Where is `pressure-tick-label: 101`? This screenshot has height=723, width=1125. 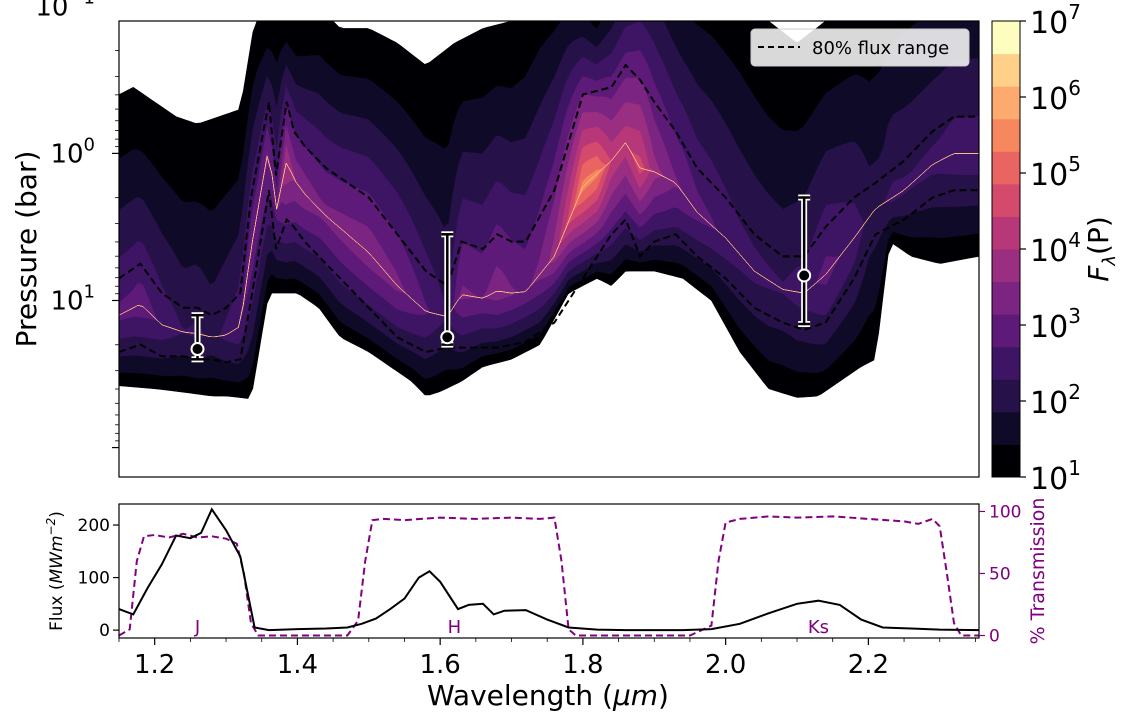 pressure-tick-label: 101 is located at coordinates (72, 298).